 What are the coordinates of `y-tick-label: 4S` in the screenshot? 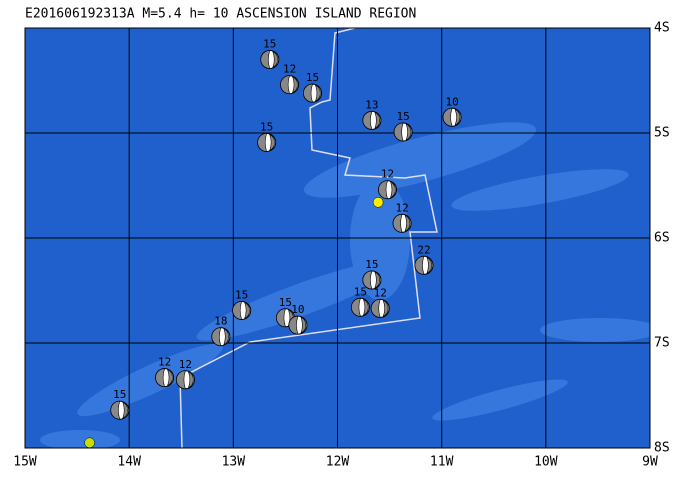 It's located at (662, 28).